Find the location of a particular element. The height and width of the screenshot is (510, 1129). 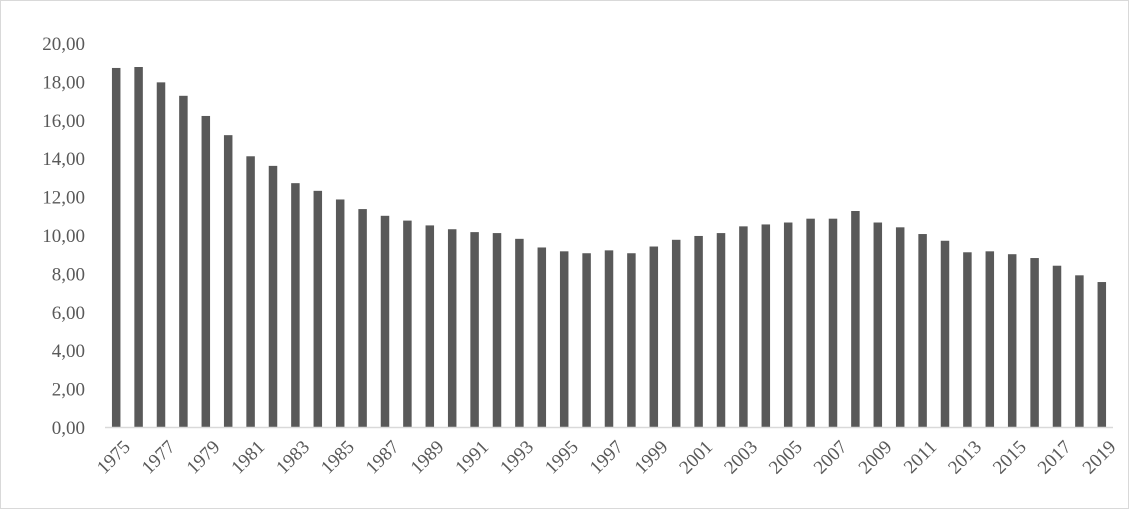

bar-2000 is located at coordinates (676, 333).